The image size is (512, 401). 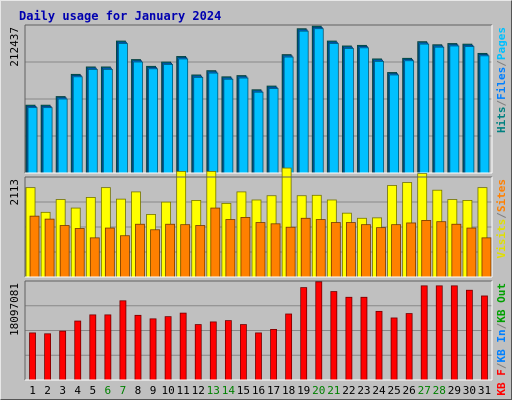 What do you see at coordinates (318, 390) in the screenshot?
I see `day-label-20: 20` at bounding box center [318, 390].